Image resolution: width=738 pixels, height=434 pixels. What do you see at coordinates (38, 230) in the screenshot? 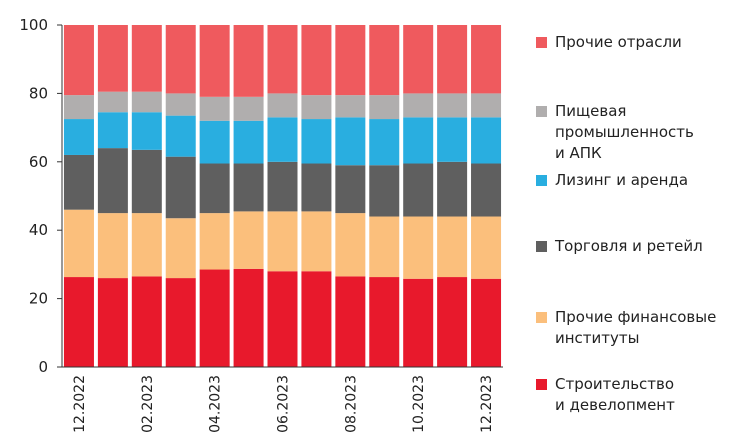
I see `y-tick-label: 40` at bounding box center [38, 230].